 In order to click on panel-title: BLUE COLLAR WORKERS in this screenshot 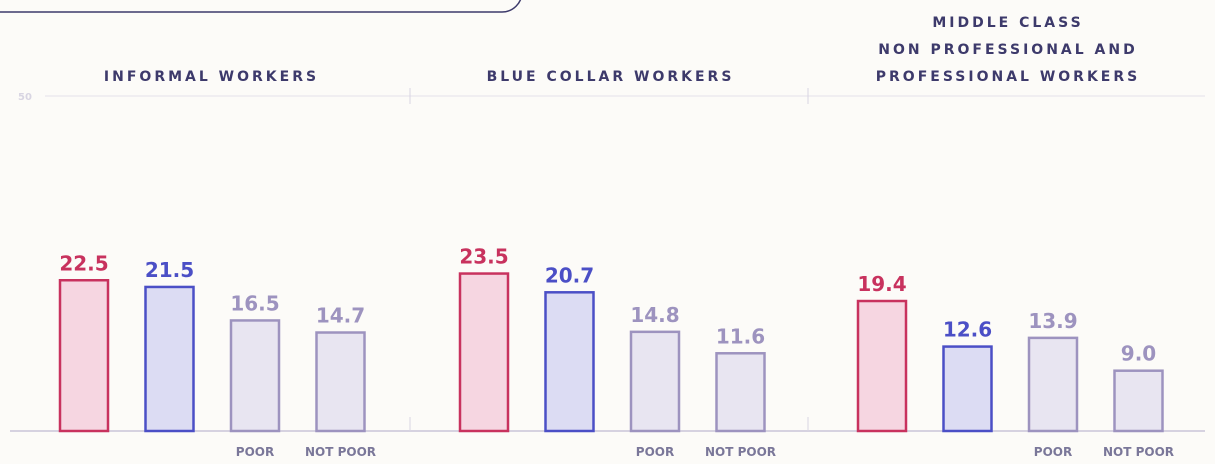, I will do `click(611, 77)`.